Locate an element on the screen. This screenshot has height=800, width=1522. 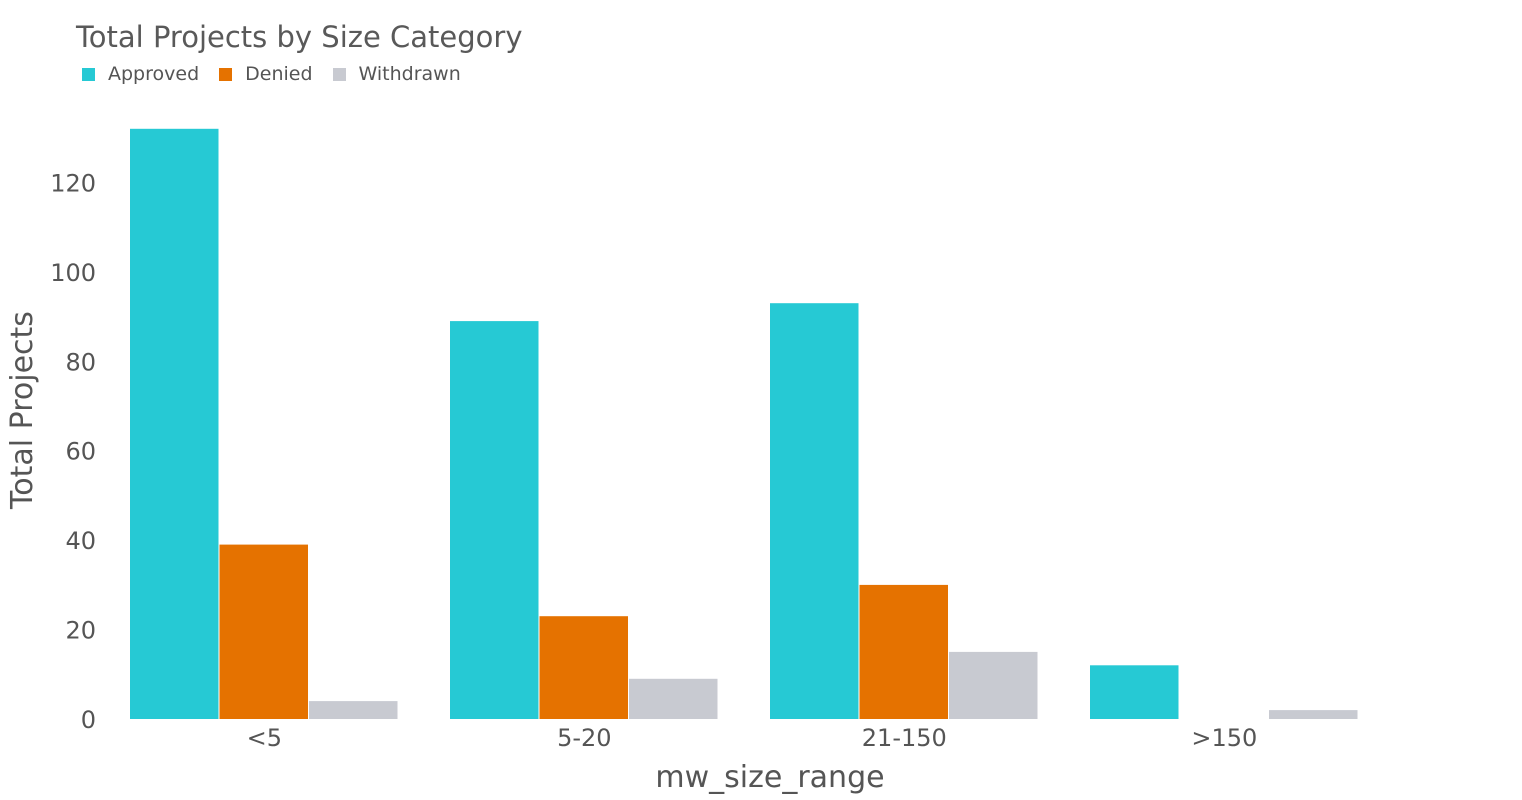
y-tick-label: 20 is located at coordinates (80, 631).